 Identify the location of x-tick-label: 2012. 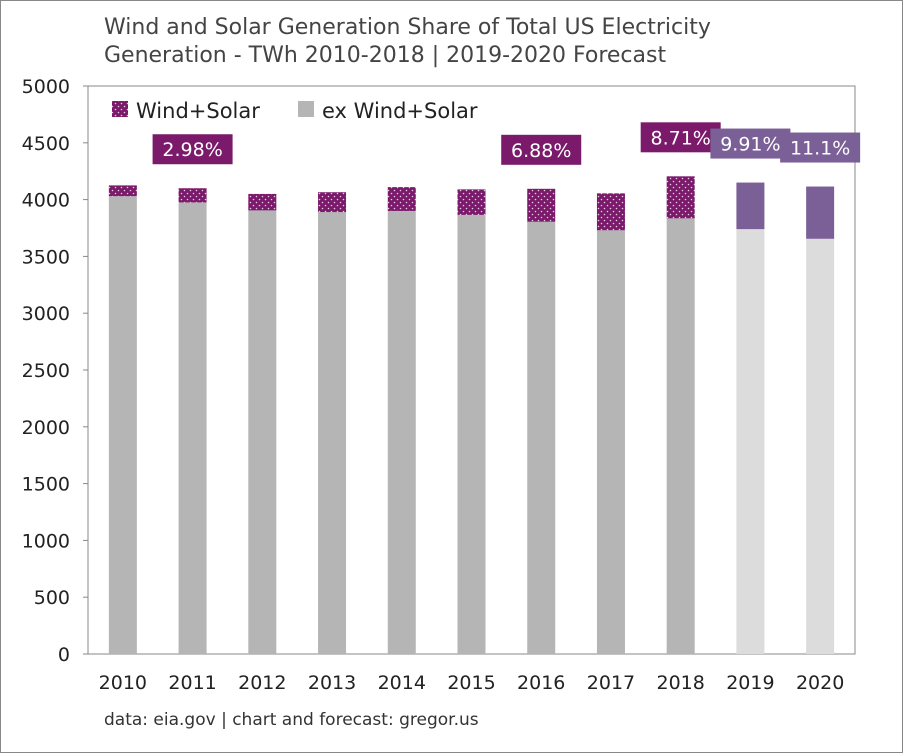
(262, 683).